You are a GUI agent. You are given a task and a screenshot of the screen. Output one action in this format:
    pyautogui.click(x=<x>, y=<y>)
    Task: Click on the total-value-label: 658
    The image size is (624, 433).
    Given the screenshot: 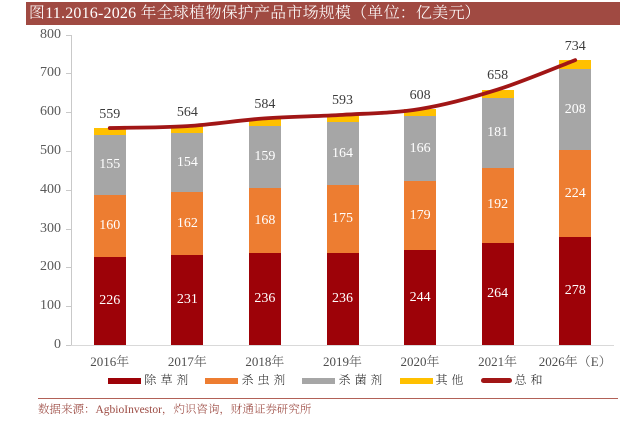 What is the action you would take?
    pyautogui.click(x=498, y=76)
    